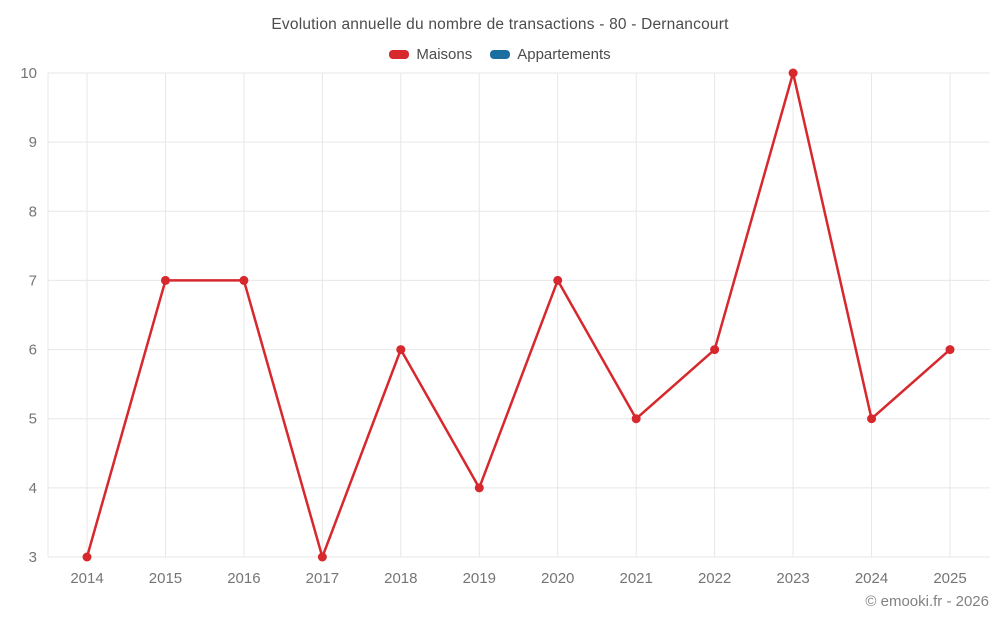 The width and height of the screenshot is (1000, 625). What do you see at coordinates (322, 578) in the screenshot?
I see `x-tick-label: 2017` at bounding box center [322, 578].